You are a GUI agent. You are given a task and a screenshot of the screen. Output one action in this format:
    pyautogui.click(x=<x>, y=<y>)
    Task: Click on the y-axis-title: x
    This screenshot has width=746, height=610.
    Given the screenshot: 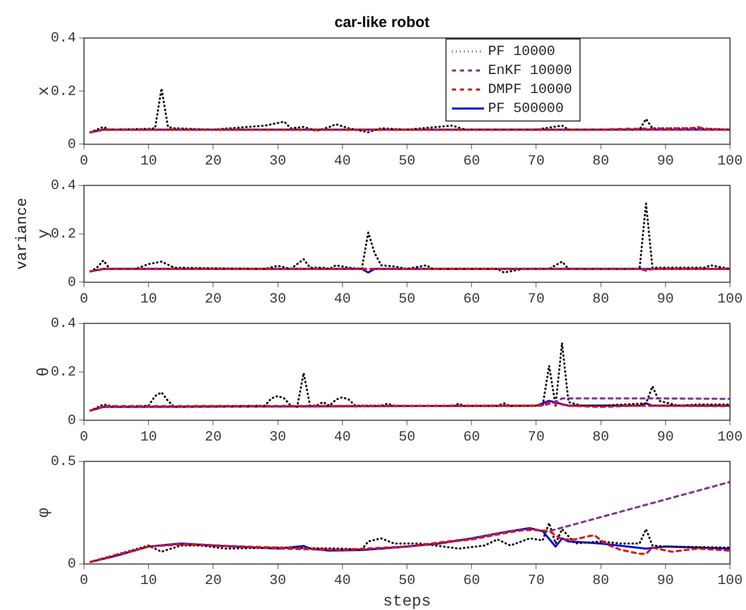 What is the action you would take?
    pyautogui.click(x=43, y=91)
    